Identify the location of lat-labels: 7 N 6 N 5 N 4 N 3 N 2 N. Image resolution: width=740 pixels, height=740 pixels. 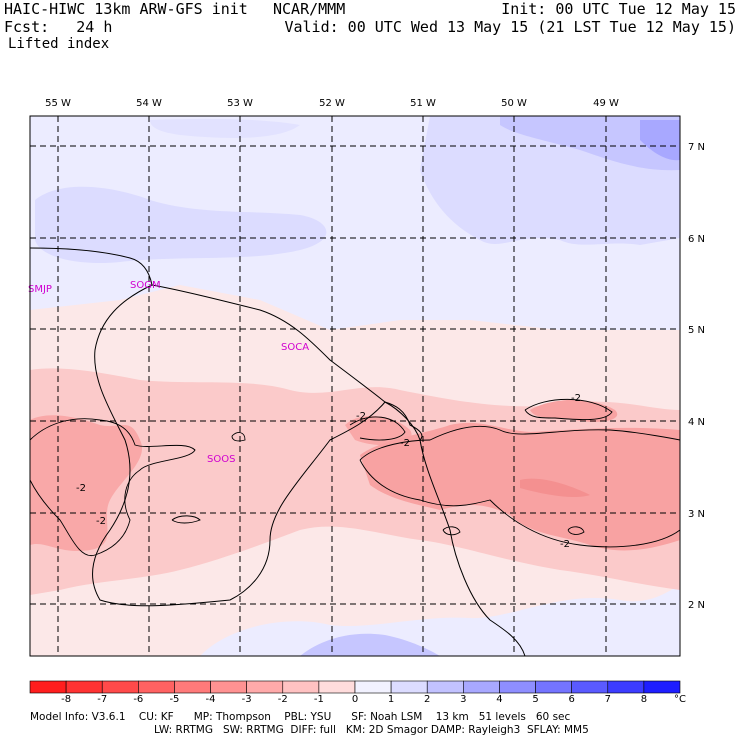
(696, 376).